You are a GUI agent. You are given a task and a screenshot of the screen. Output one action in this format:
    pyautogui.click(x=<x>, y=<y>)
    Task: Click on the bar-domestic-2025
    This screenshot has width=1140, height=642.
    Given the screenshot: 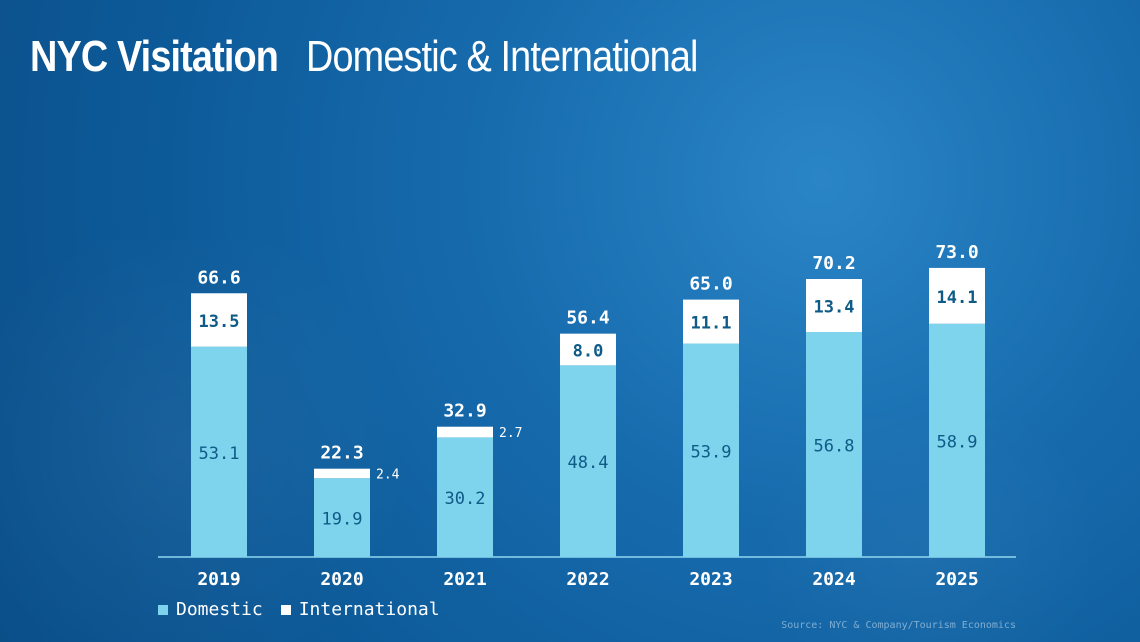 What is the action you would take?
    pyautogui.click(x=957, y=440)
    